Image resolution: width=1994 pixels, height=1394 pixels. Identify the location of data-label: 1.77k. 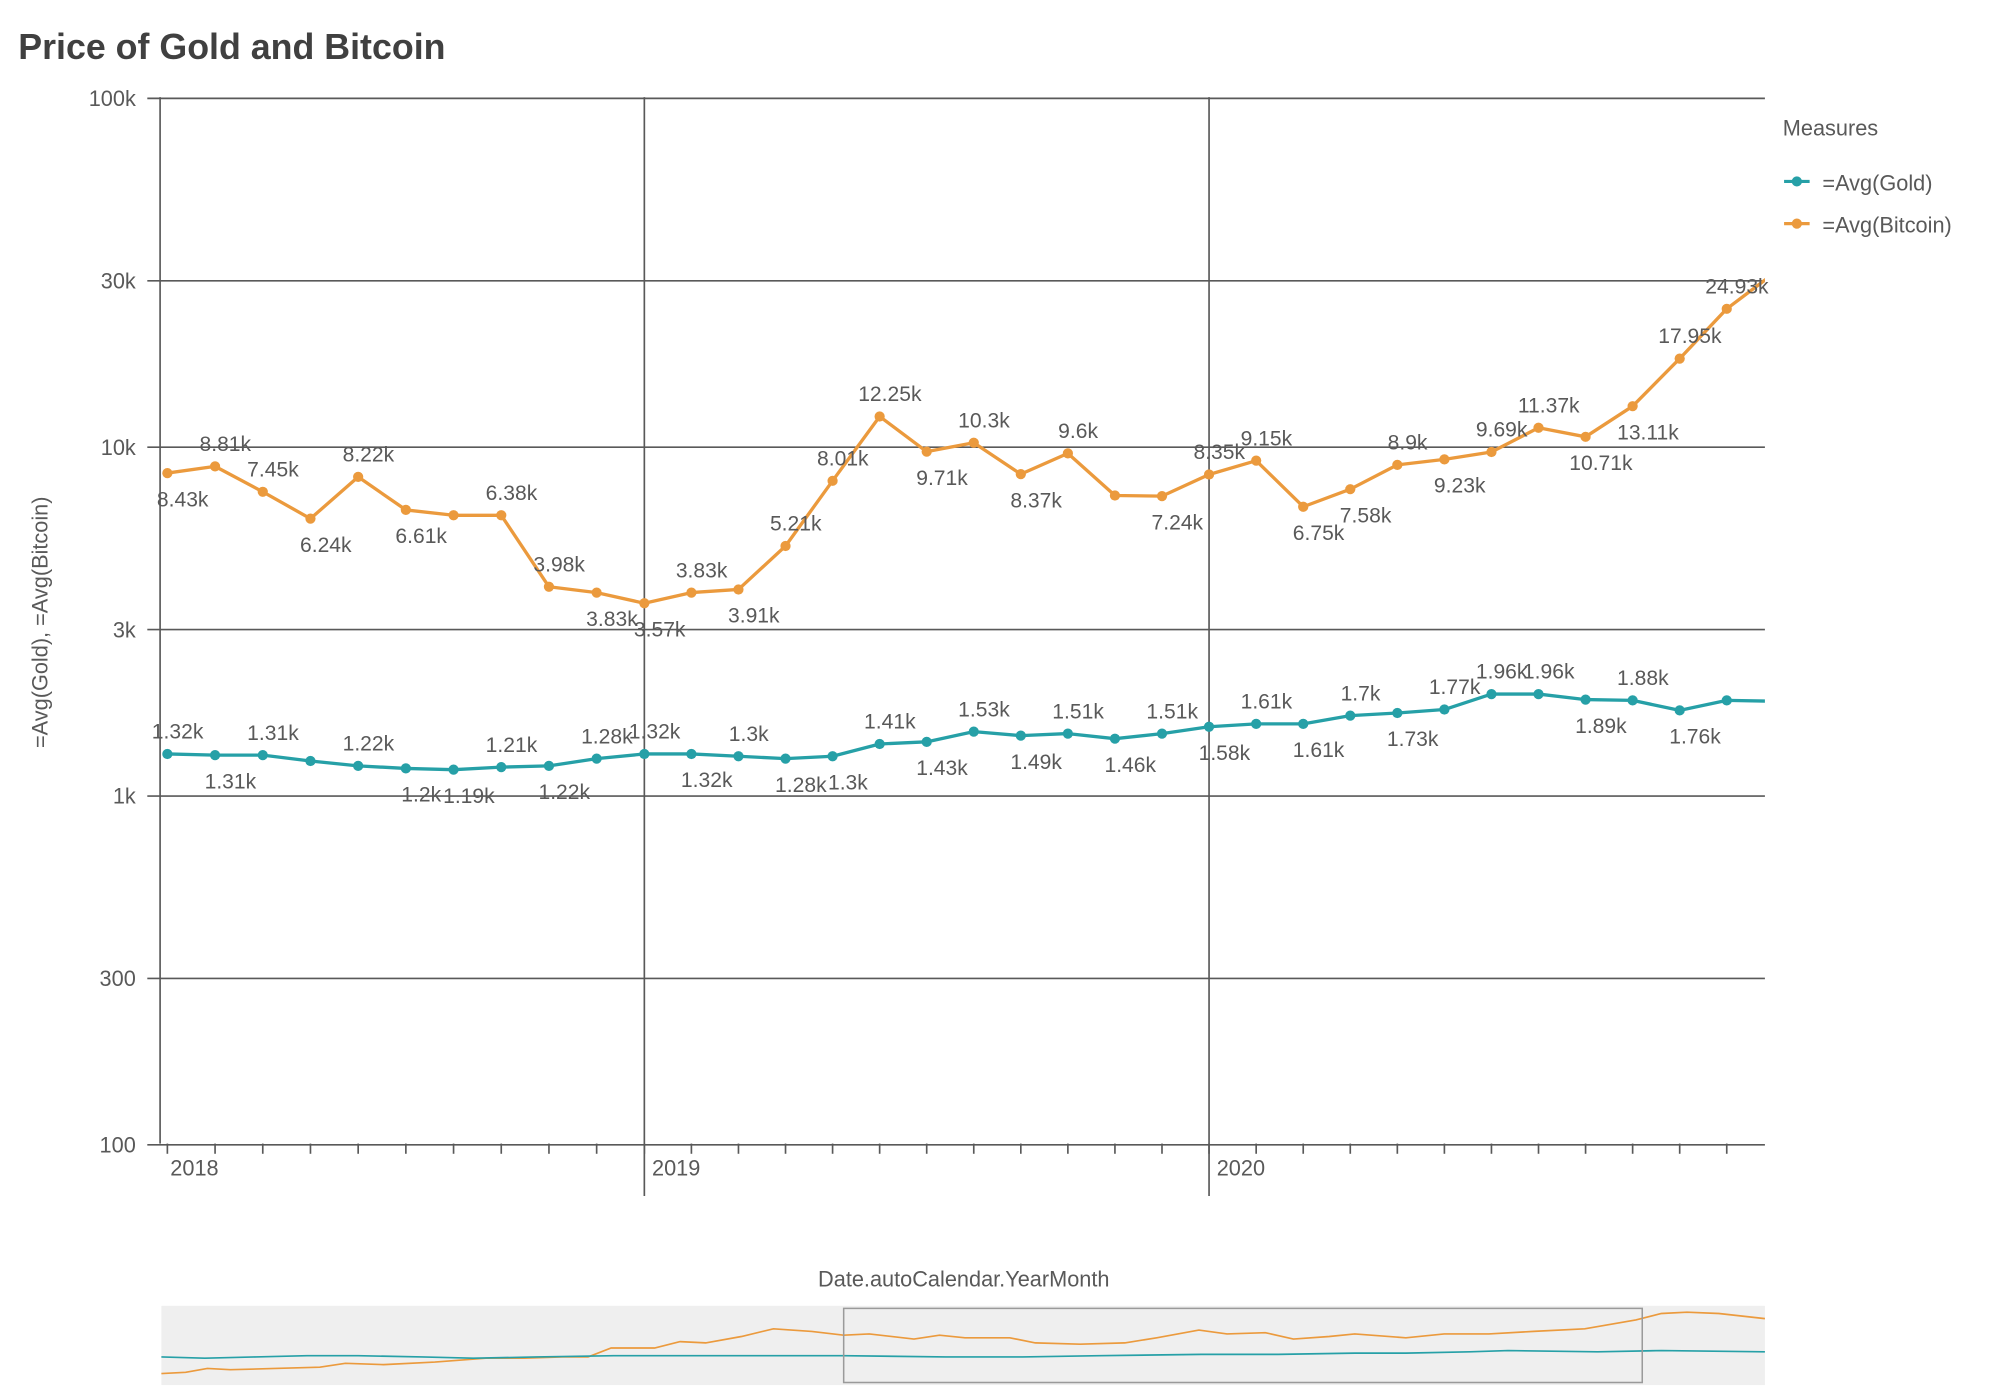
(1455, 687).